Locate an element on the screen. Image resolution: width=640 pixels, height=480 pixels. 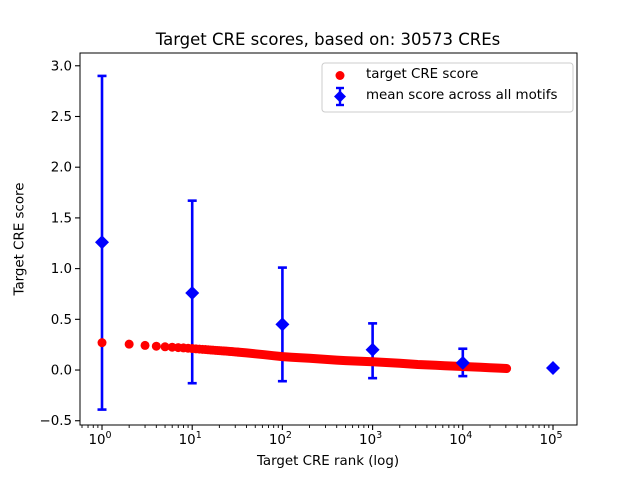
legend-marker-red-circle is located at coordinates (340, 75).